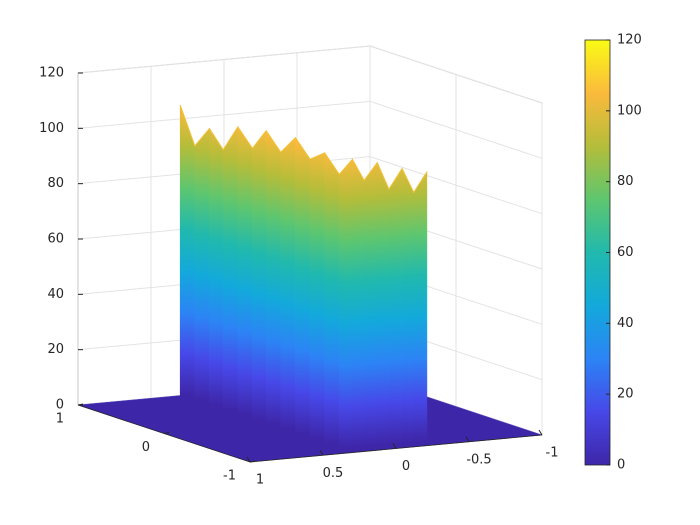 This screenshot has height=525, width=700. What do you see at coordinates (229, 476) in the screenshot?
I see `y-tick-label: -1` at bounding box center [229, 476].